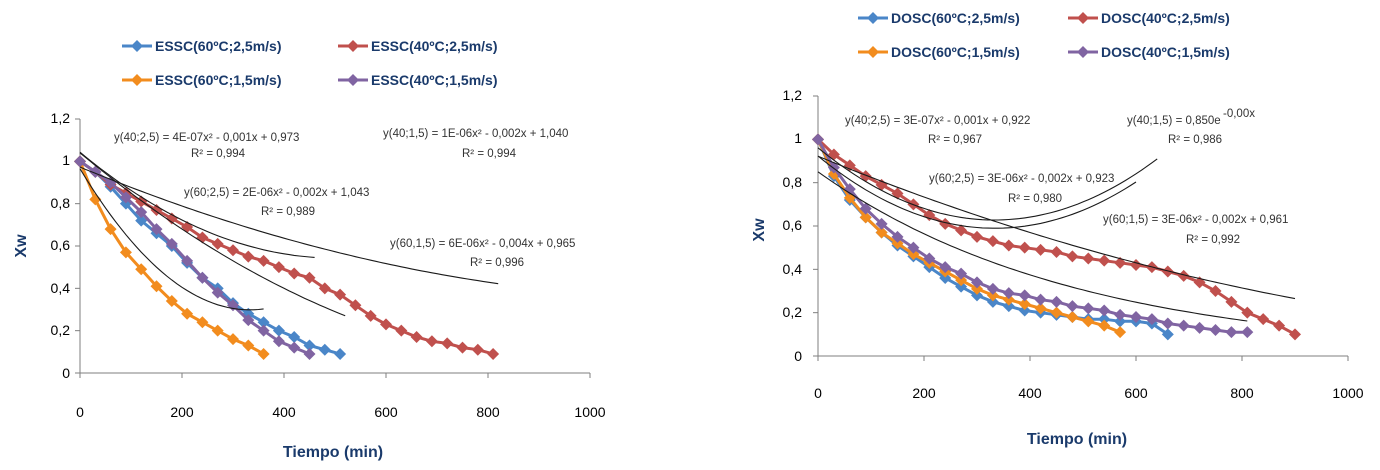 Image resolution: width=1380 pixels, height=470 pixels. I want to click on y-axis-title: Xw, so click(21, 246).